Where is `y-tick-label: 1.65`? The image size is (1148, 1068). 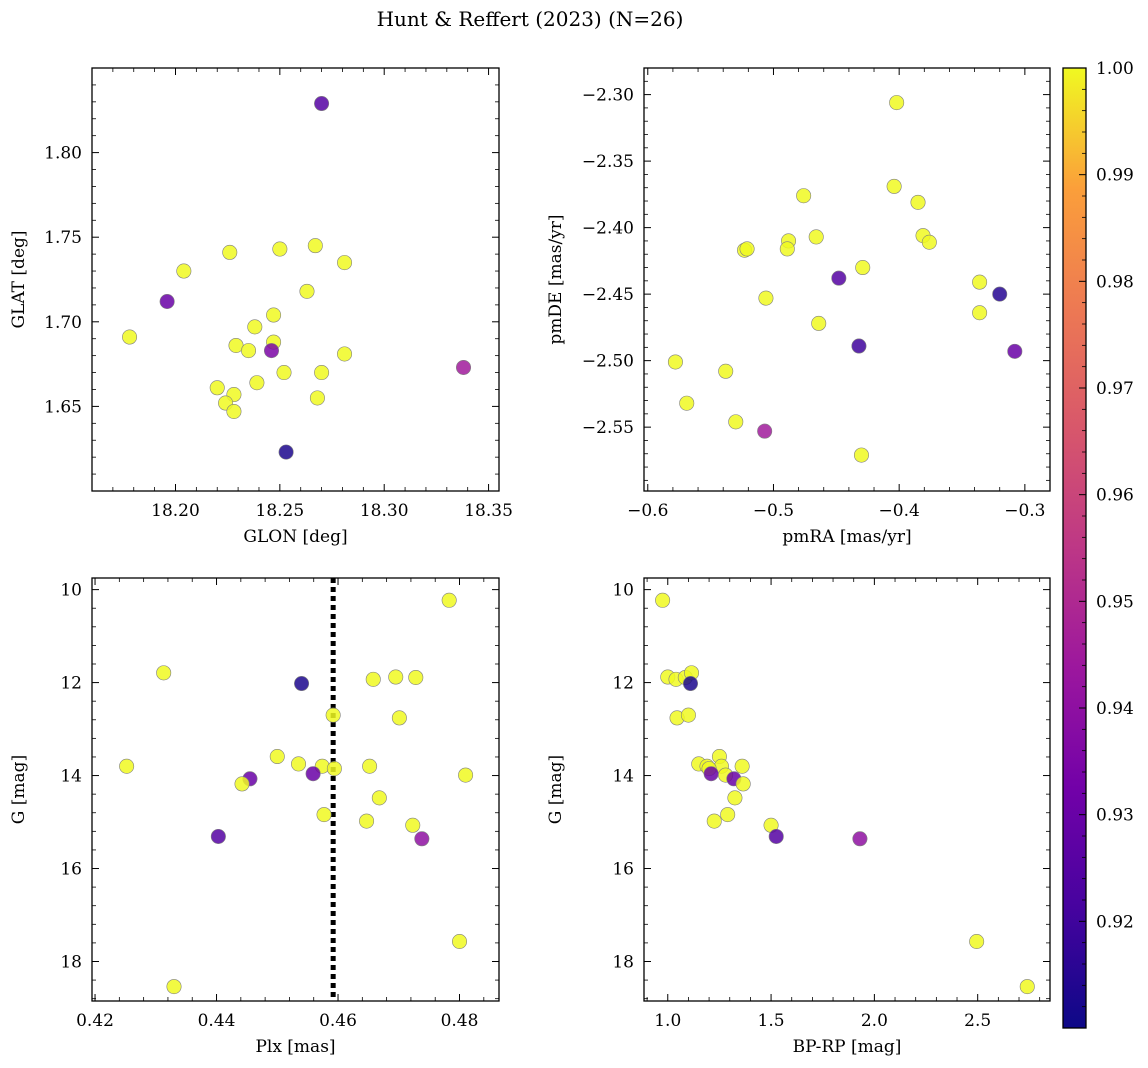 y-tick-label: 1.65 is located at coordinates (63, 407).